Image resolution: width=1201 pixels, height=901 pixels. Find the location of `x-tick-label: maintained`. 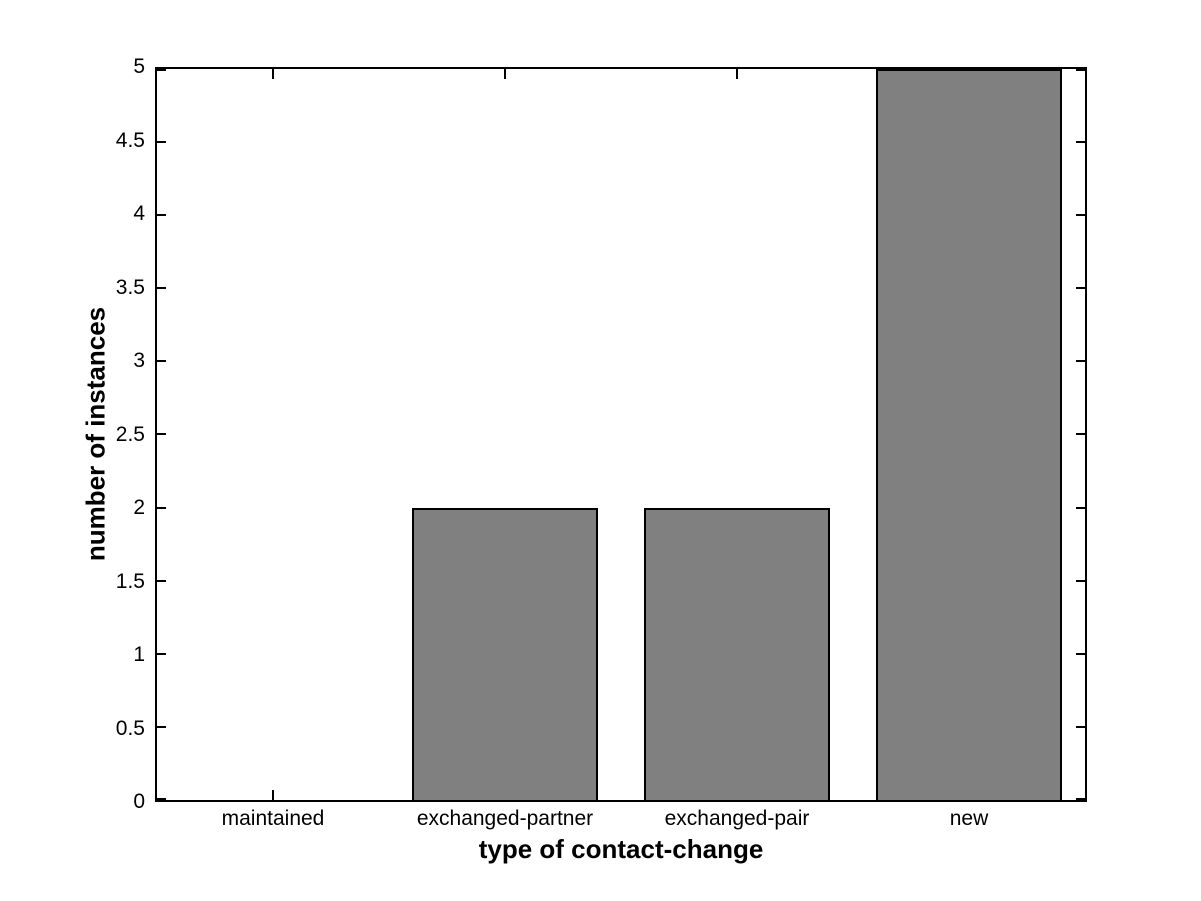

x-tick-label: maintained is located at coordinates (273, 818).